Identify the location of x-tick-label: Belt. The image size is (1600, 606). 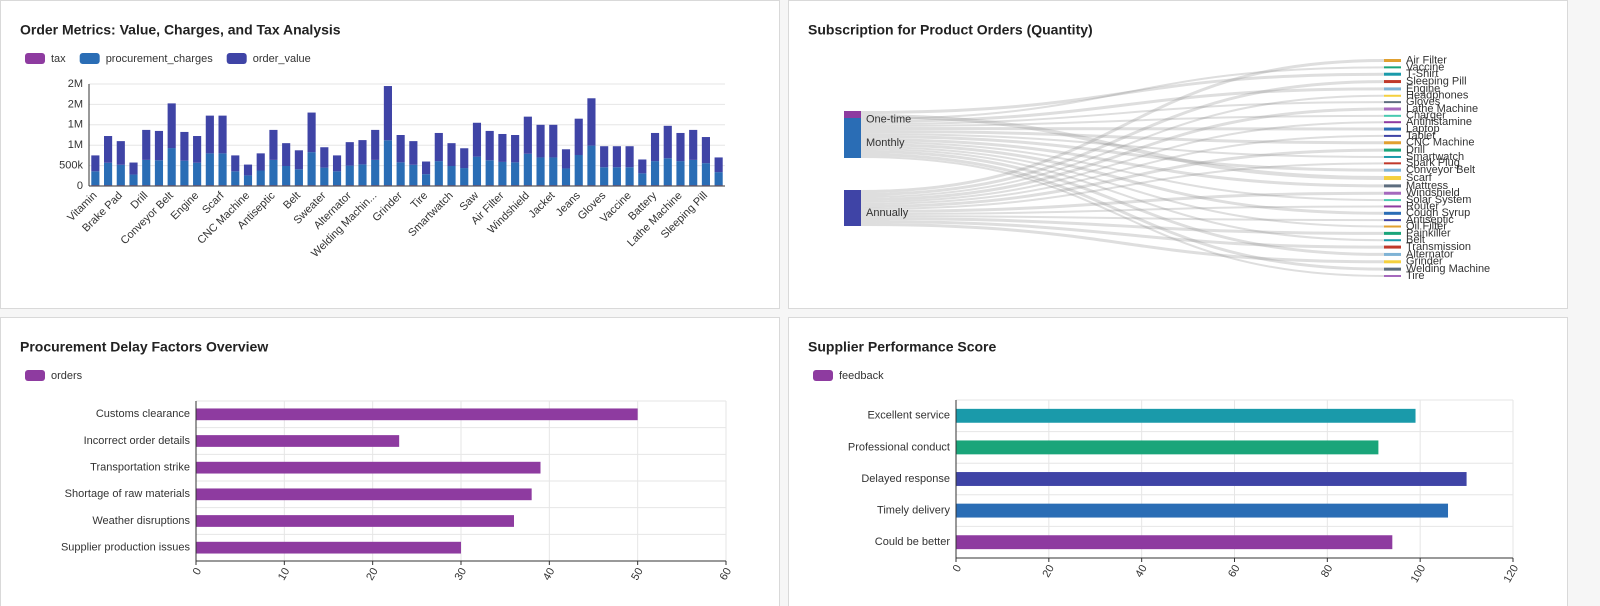
(292, 201).